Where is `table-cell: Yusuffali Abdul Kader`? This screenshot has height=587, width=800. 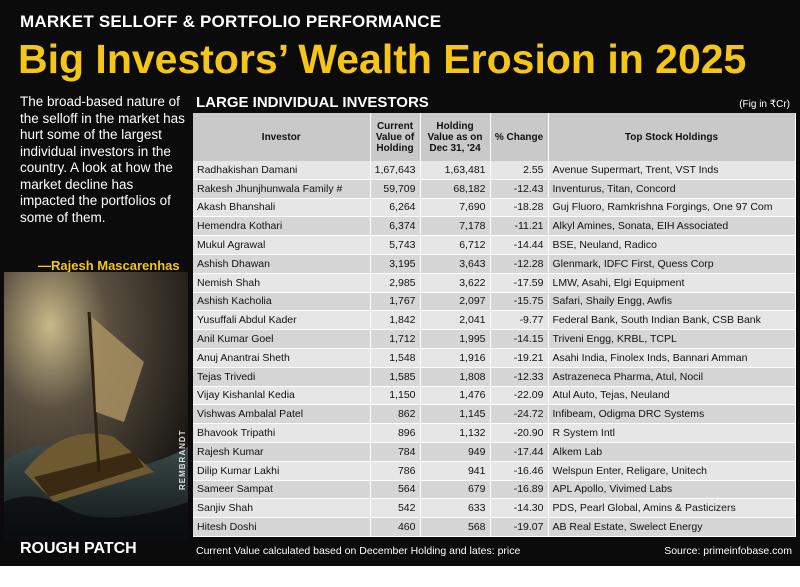 table-cell: Yusuffali Abdul Kader is located at coordinates (282, 320).